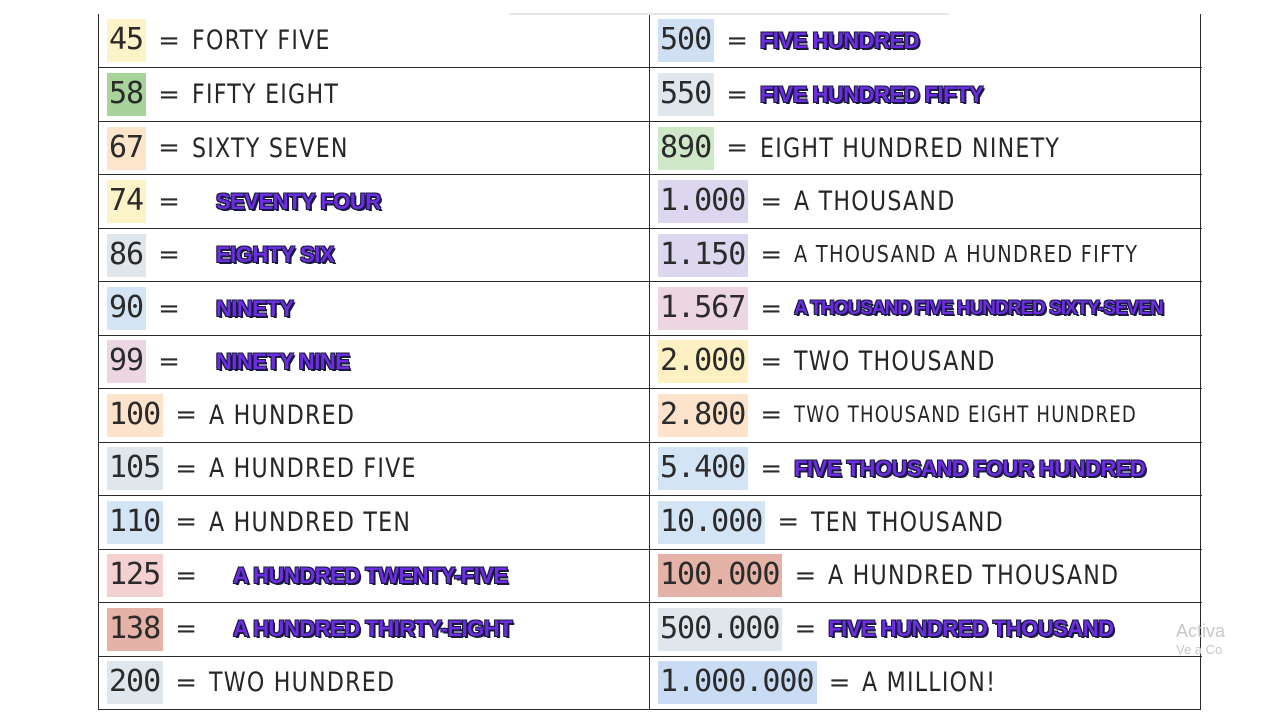 The image size is (1280, 720). Describe the element at coordinates (135, 629) in the screenshot. I see `number-value: 138` at that location.